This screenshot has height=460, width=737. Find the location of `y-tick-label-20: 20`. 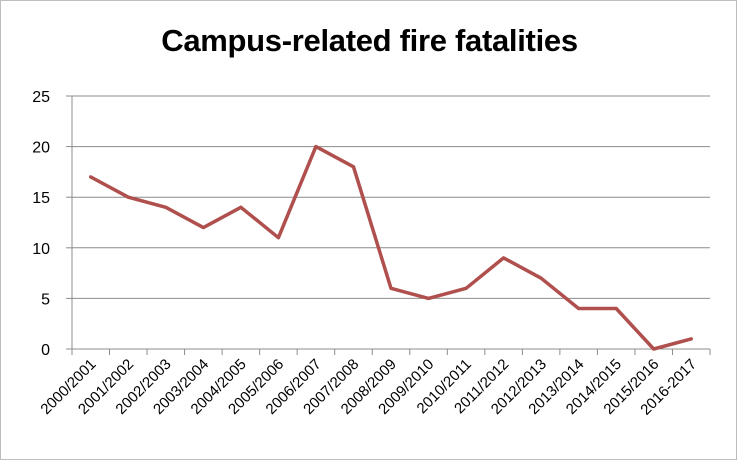

y-tick-label-20: 20 is located at coordinates (41, 148).